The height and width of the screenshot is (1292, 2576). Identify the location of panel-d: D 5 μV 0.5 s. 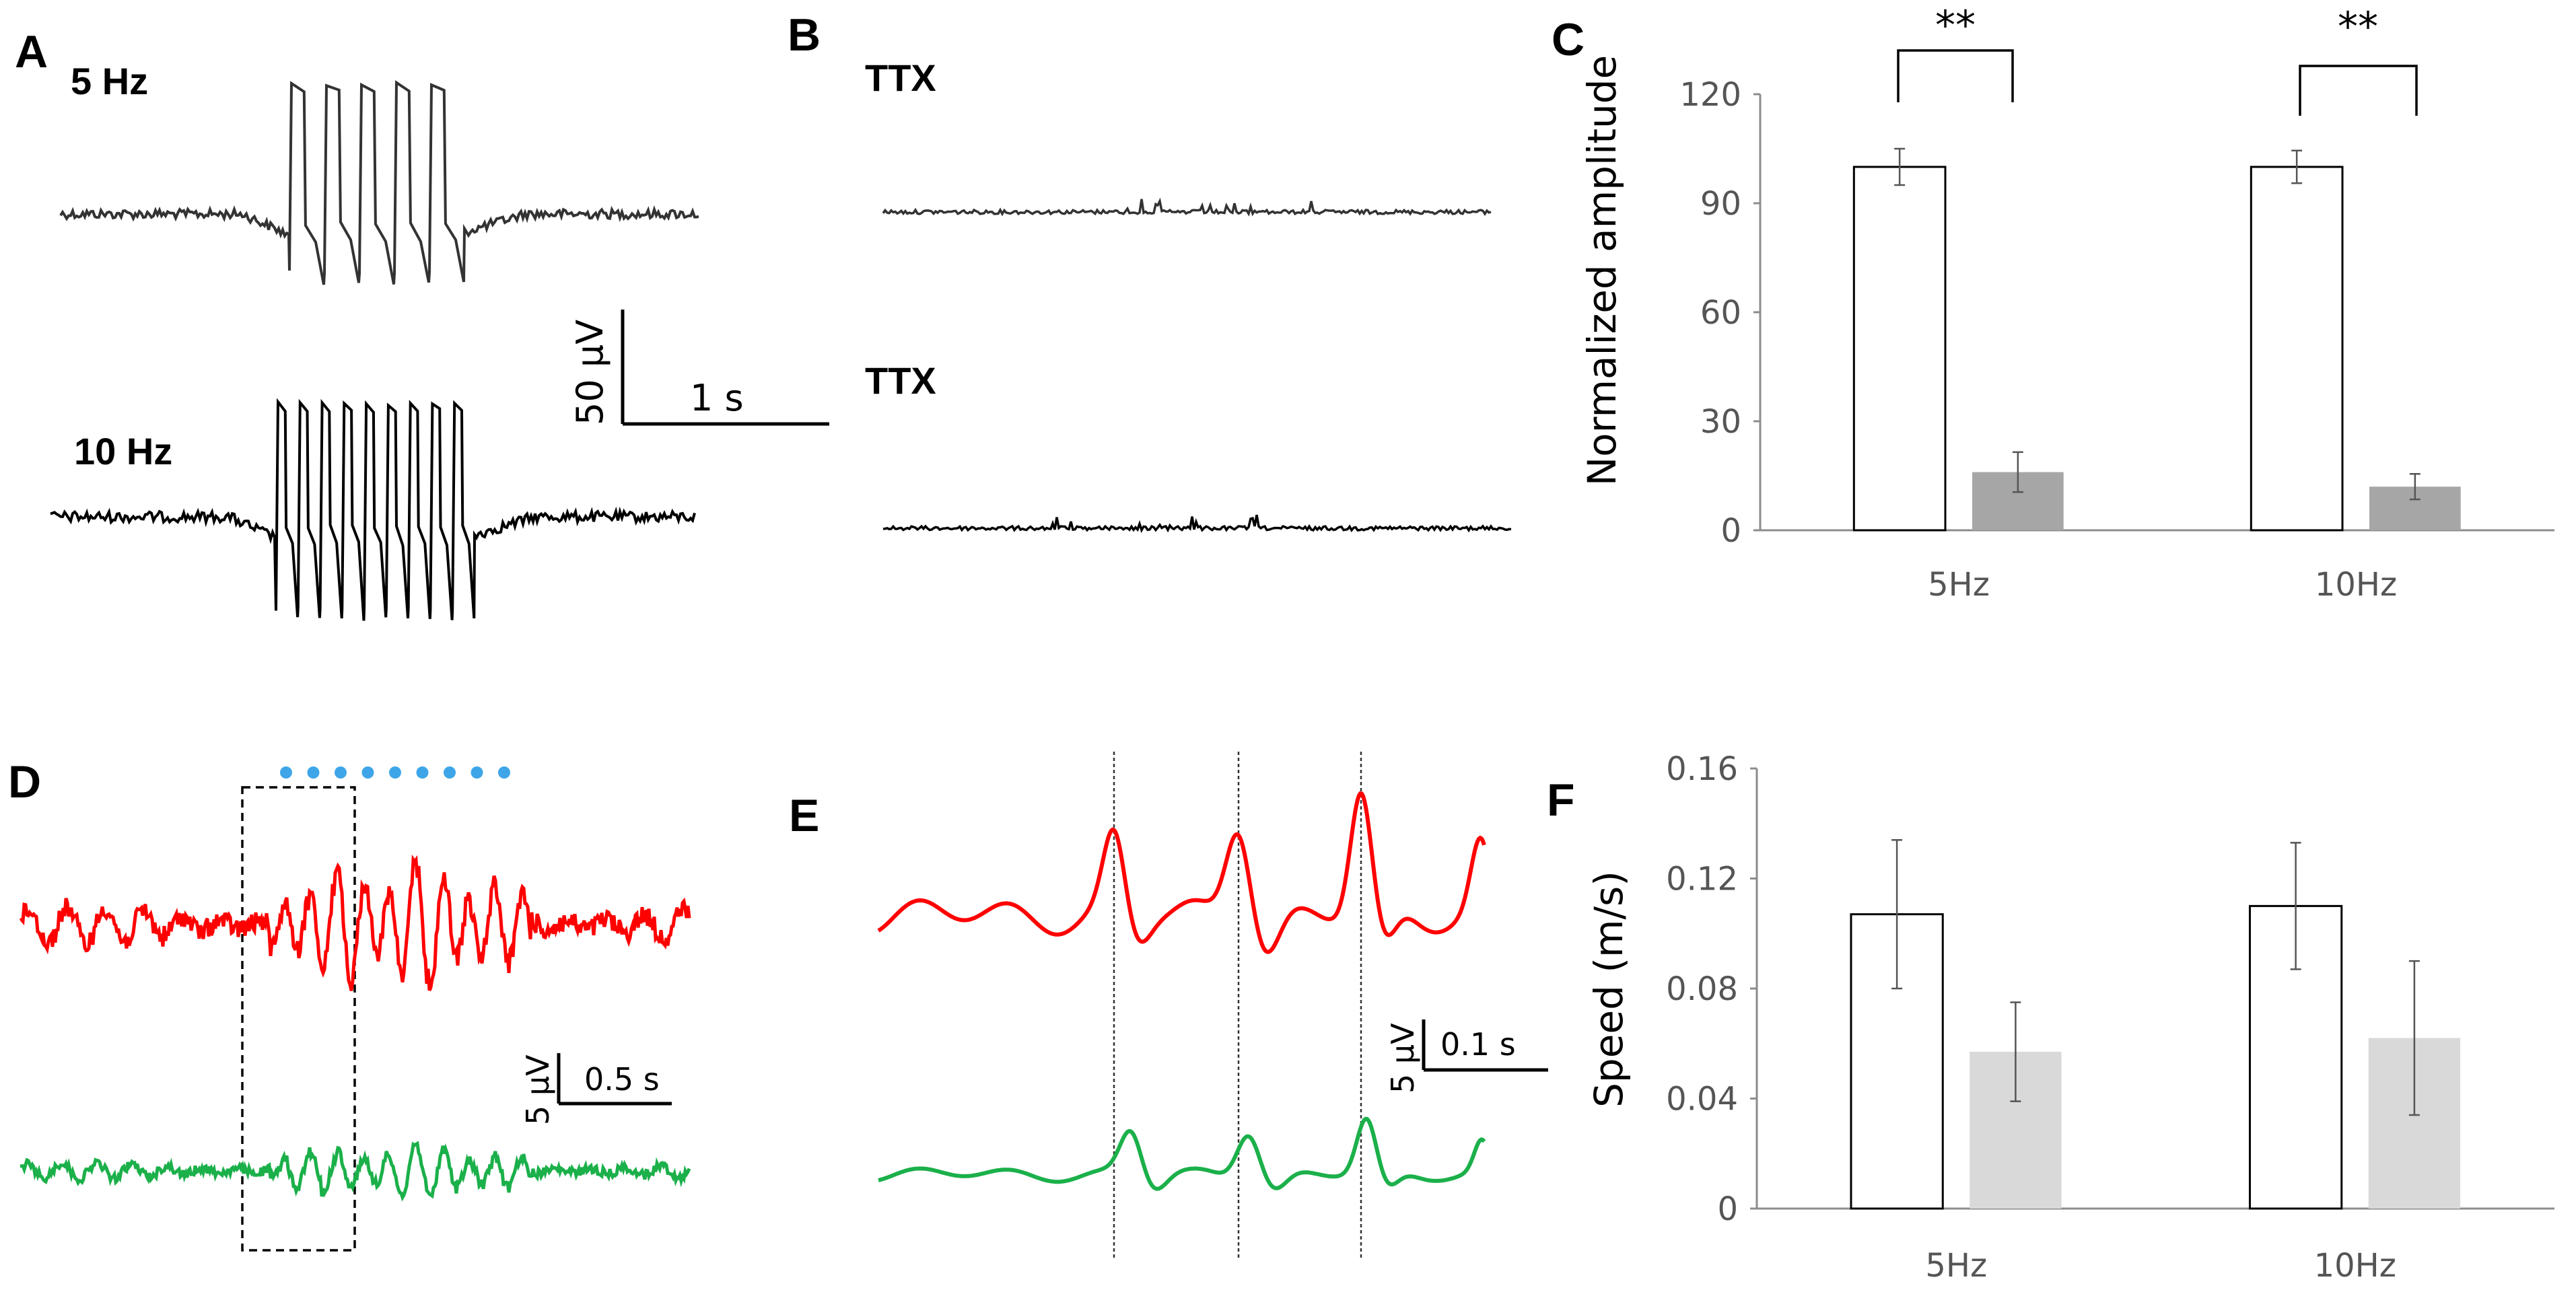
(349, 1004).